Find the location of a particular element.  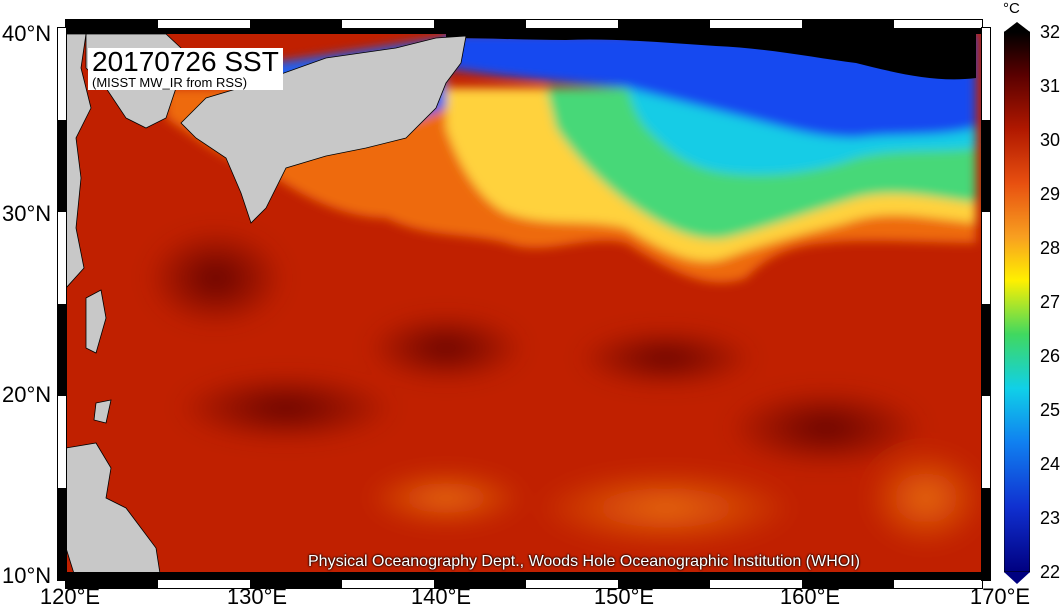

colorbar-tick-27: 27 is located at coordinates (1050, 302).